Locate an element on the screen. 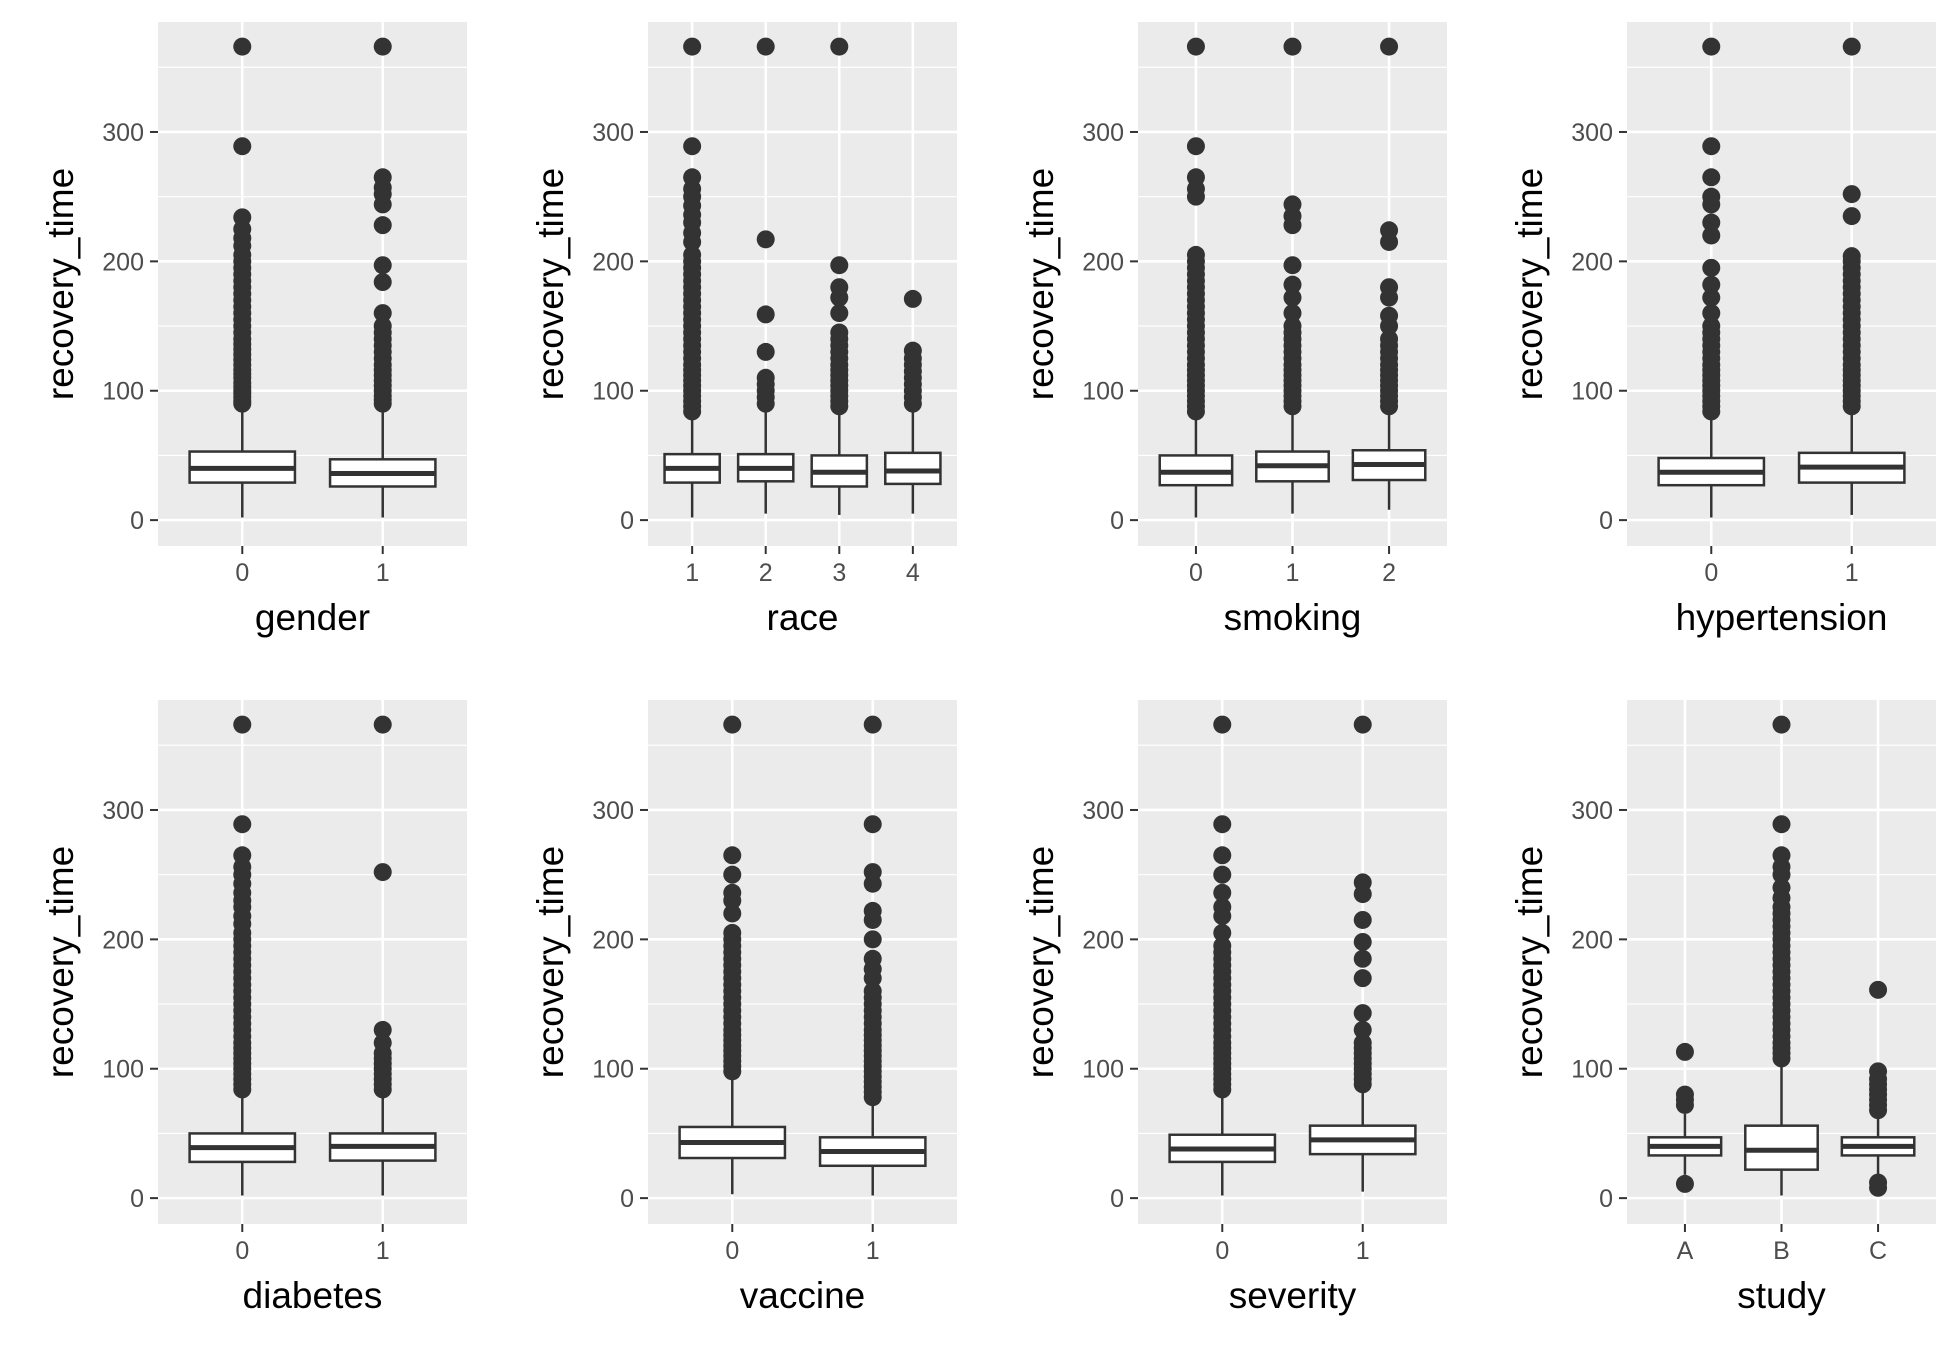  x-axis-title: diabetes is located at coordinates (313, 1295).